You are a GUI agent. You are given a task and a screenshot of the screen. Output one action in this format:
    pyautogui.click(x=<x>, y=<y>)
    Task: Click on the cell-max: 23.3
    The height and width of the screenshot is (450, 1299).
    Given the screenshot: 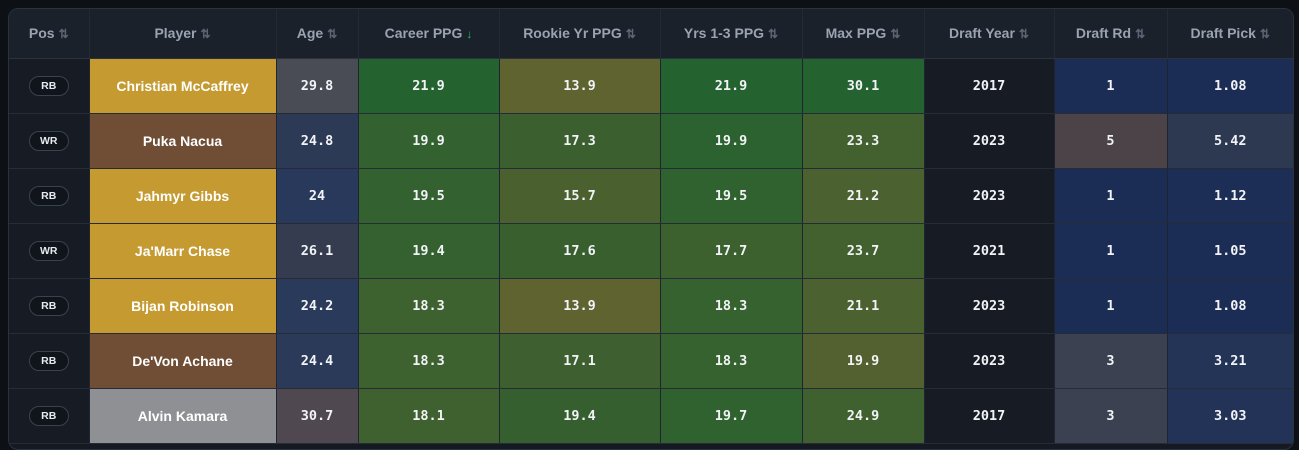 What is the action you would take?
    pyautogui.click(x=863, y=141)
    